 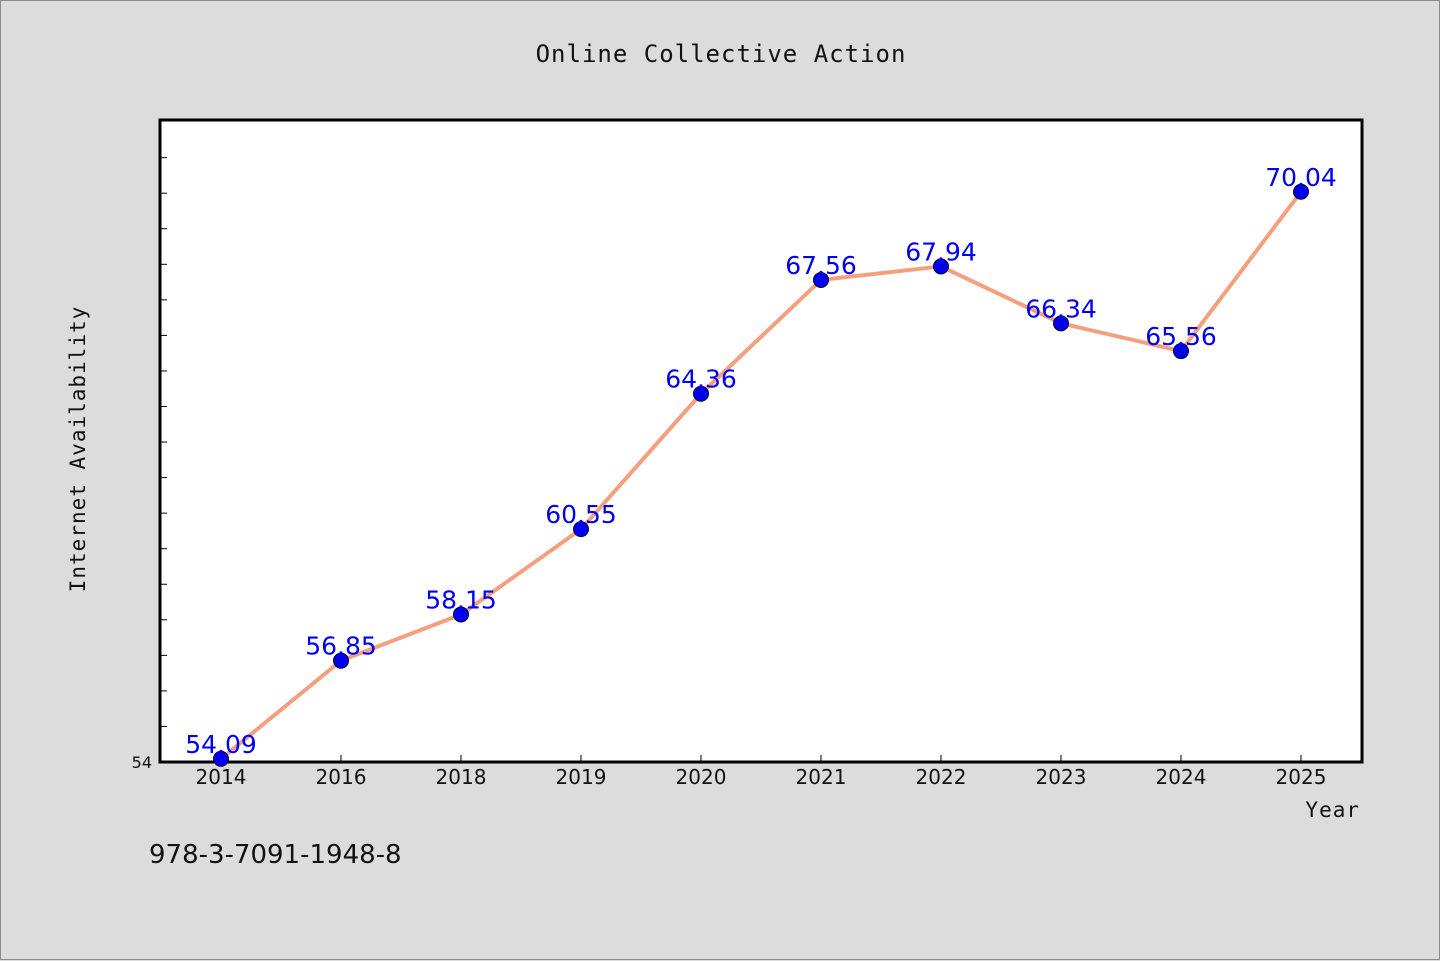 What do you see at coordinates (461, 599) in the screenshot?
I see `data-label: 58.15` at bounding box center [461, 599].